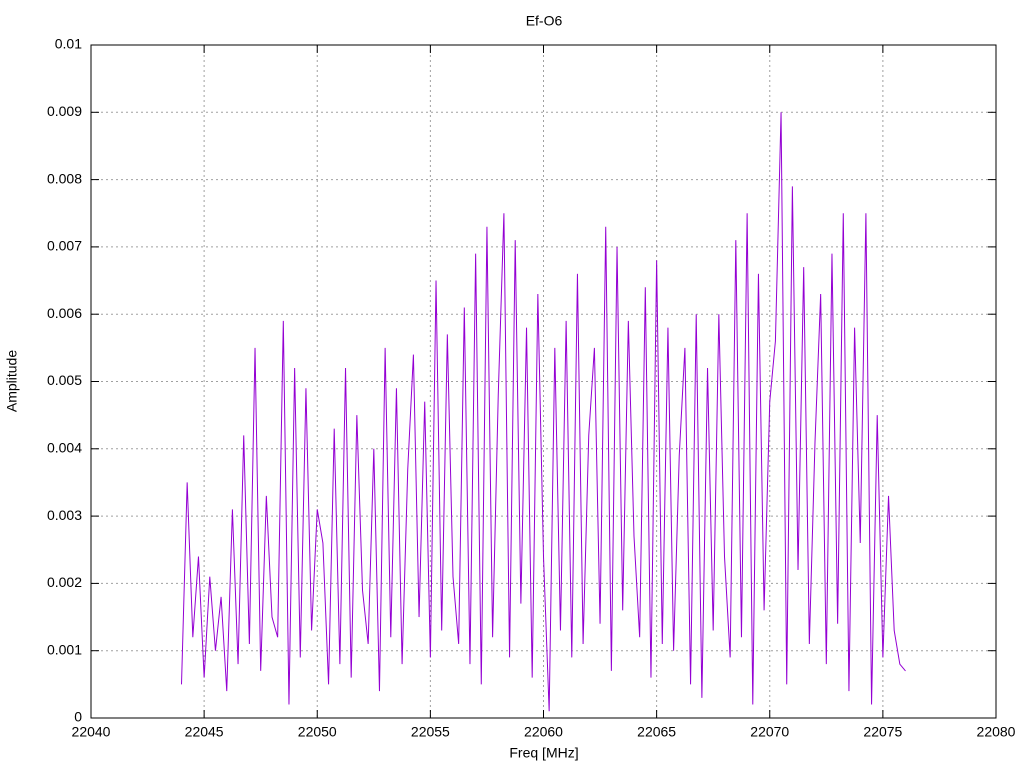 The width and height of the screenshot is (1024, 768). Describe the element at coordinates (656, 732) in the screenshot. I see `x-tick-label: 22065` at that location.